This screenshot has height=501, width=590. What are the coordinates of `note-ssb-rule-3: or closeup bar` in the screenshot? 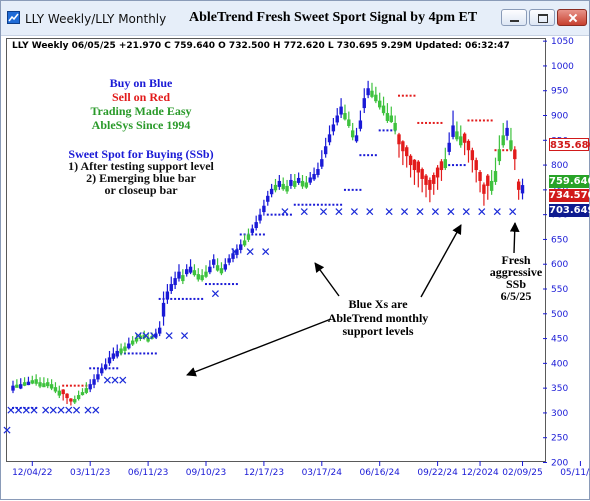 It's located at (141, 190).